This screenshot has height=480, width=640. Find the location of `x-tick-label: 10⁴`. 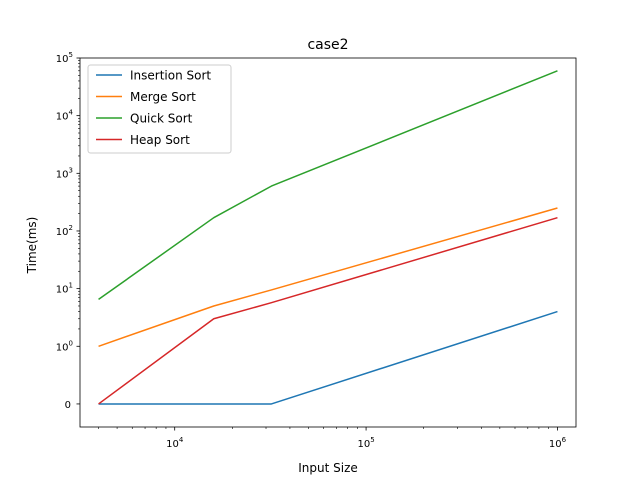

x-tick-label: 10⁴ is located at coordinates (175, 443).